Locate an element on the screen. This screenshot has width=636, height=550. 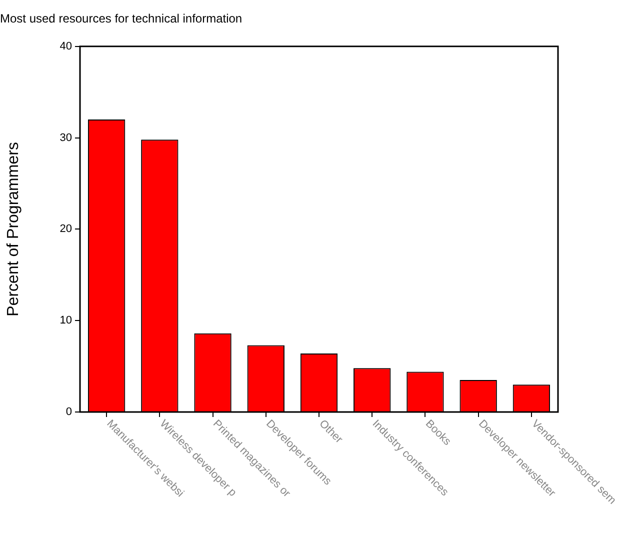
y-axis-title: Percent of Programmers is located at coordinates (13, 229).